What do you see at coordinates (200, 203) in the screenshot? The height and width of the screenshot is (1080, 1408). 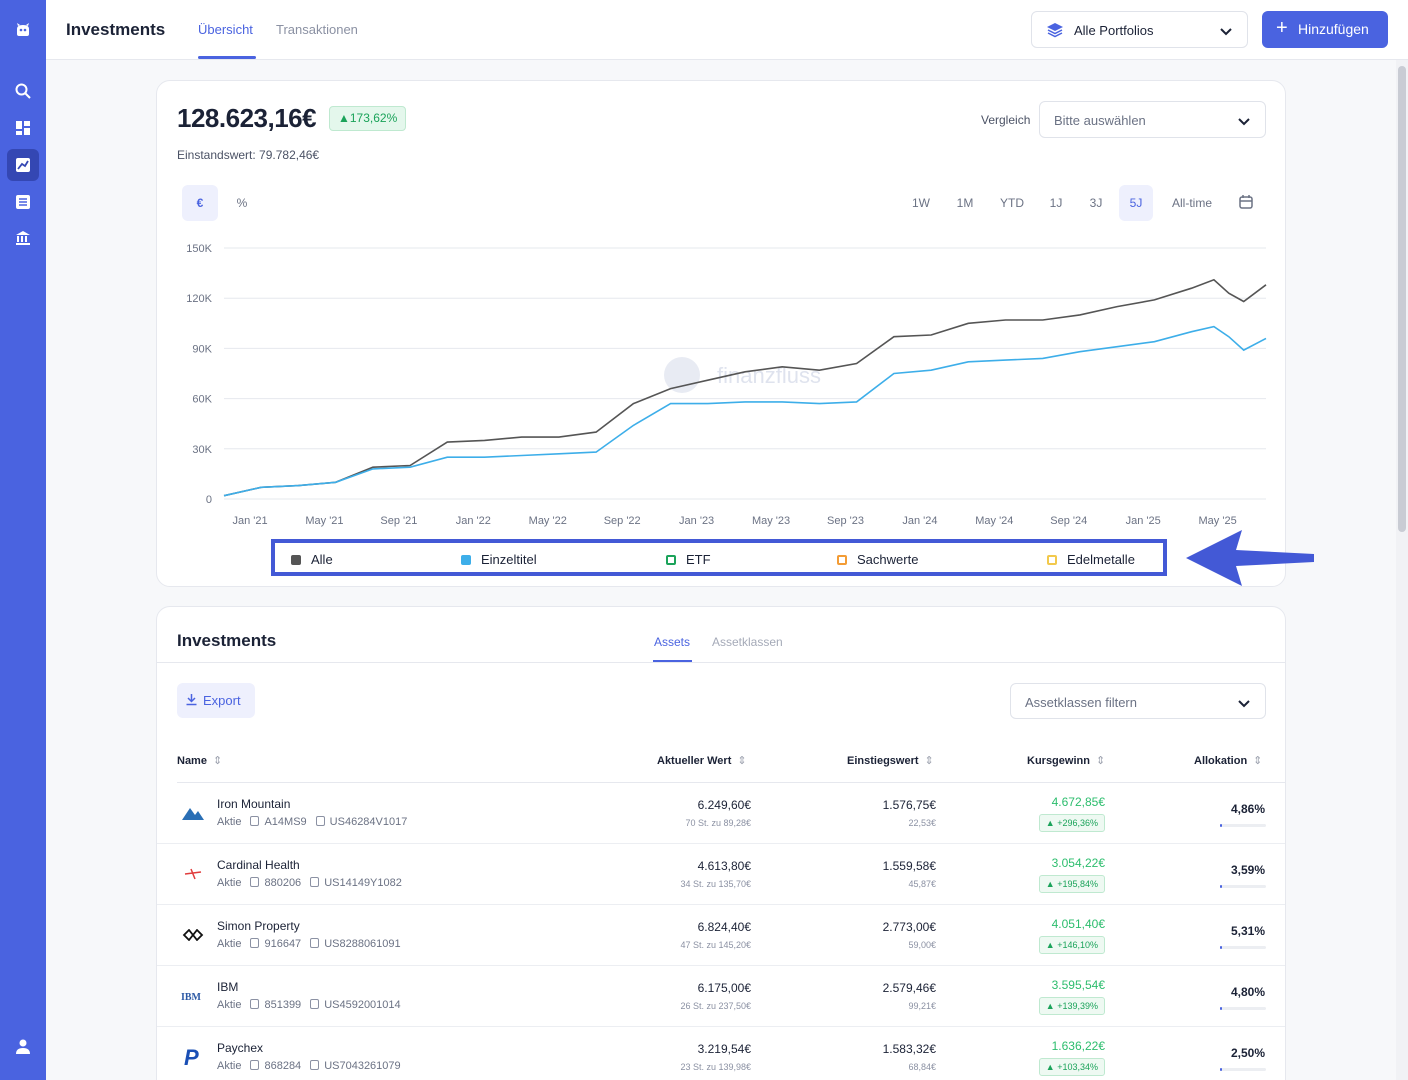 I see `unit-euro-button: €` at bounding box center [200, 203].